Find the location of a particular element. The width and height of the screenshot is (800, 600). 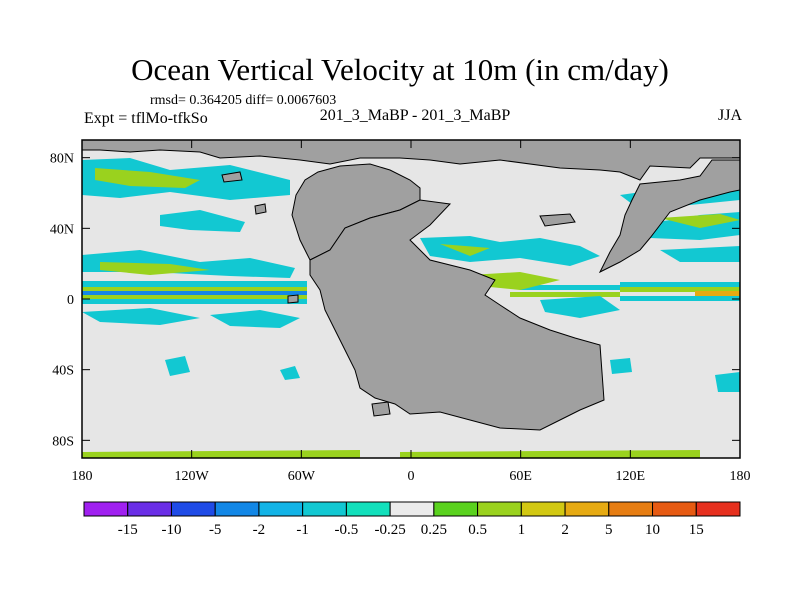

colorbar: -15 -10 -5 -2 -1 -0.5 -0.25 0.25 0.5 1 2 5 10 15 is located at coordinates (412, 519).